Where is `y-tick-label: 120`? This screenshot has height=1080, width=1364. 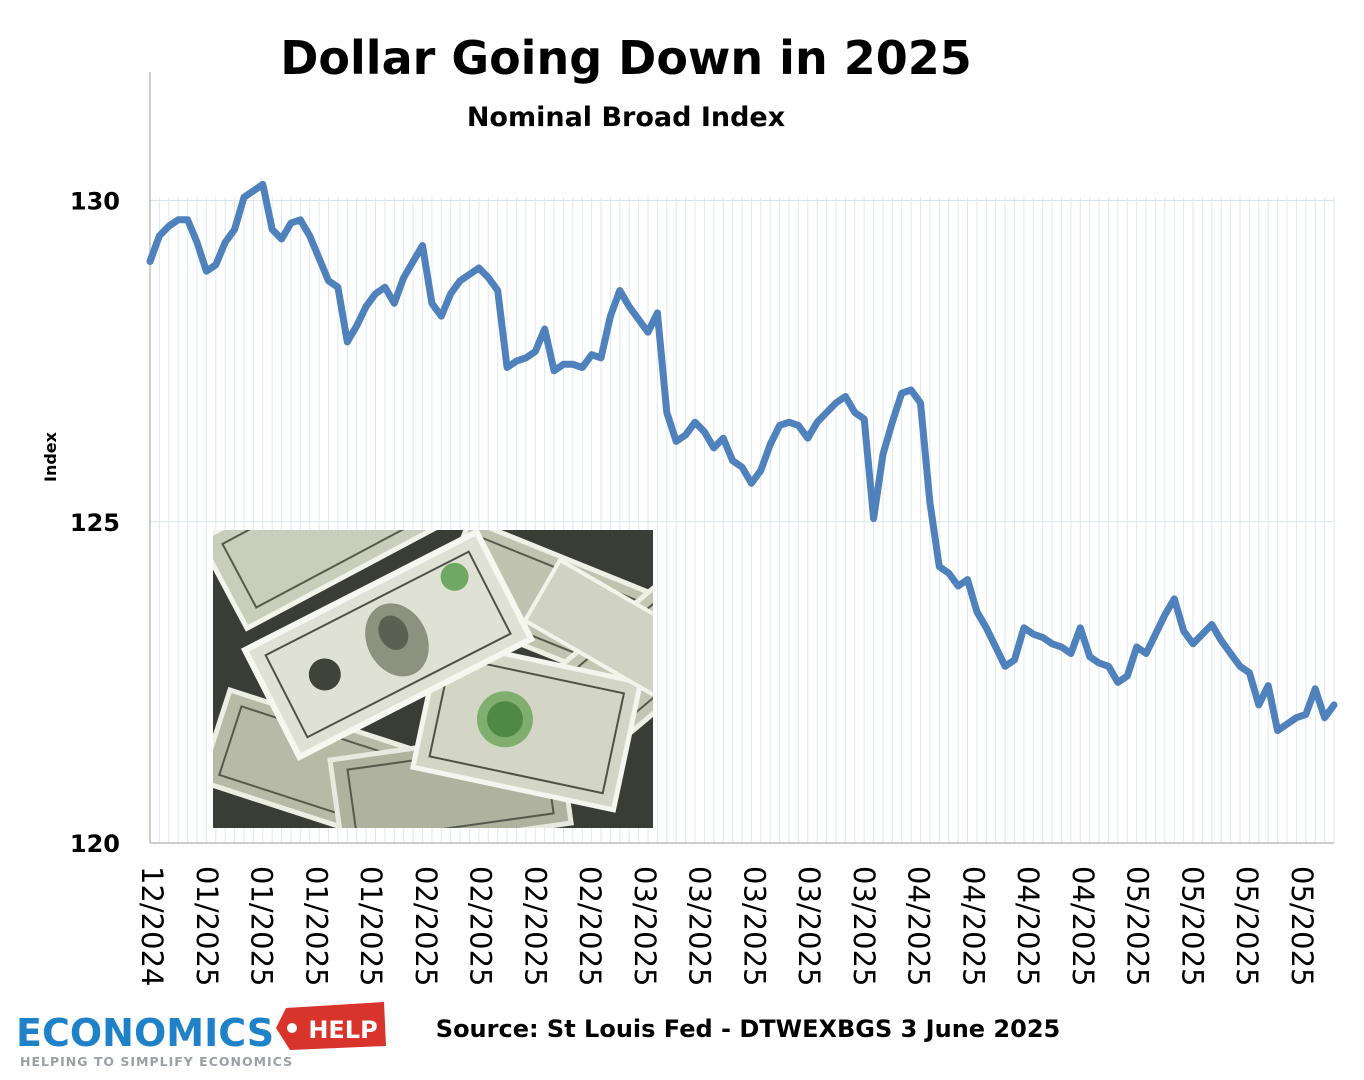 y-tick-label: 120 is located at coordinates (95, 844).